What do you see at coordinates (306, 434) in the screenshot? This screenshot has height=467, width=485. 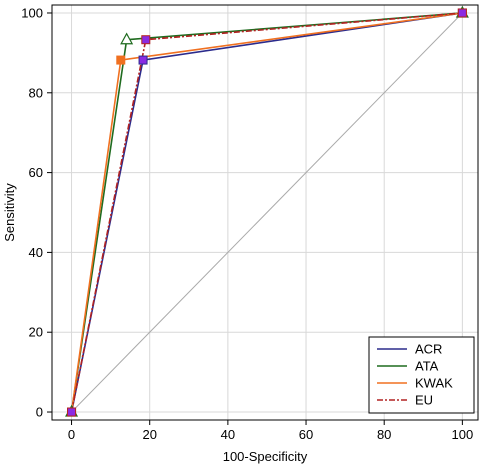 I see `x-tick-label: 60` at bounding box center [306, 434].